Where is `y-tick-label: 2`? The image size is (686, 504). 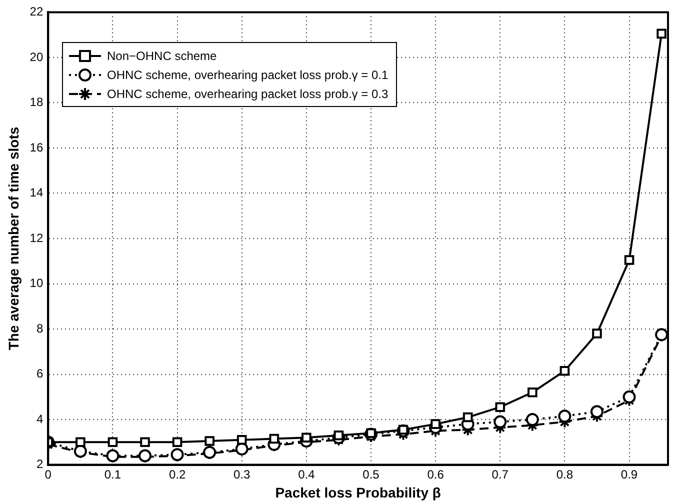 y-tick-label: 2 is located at coordinates (40, 464).